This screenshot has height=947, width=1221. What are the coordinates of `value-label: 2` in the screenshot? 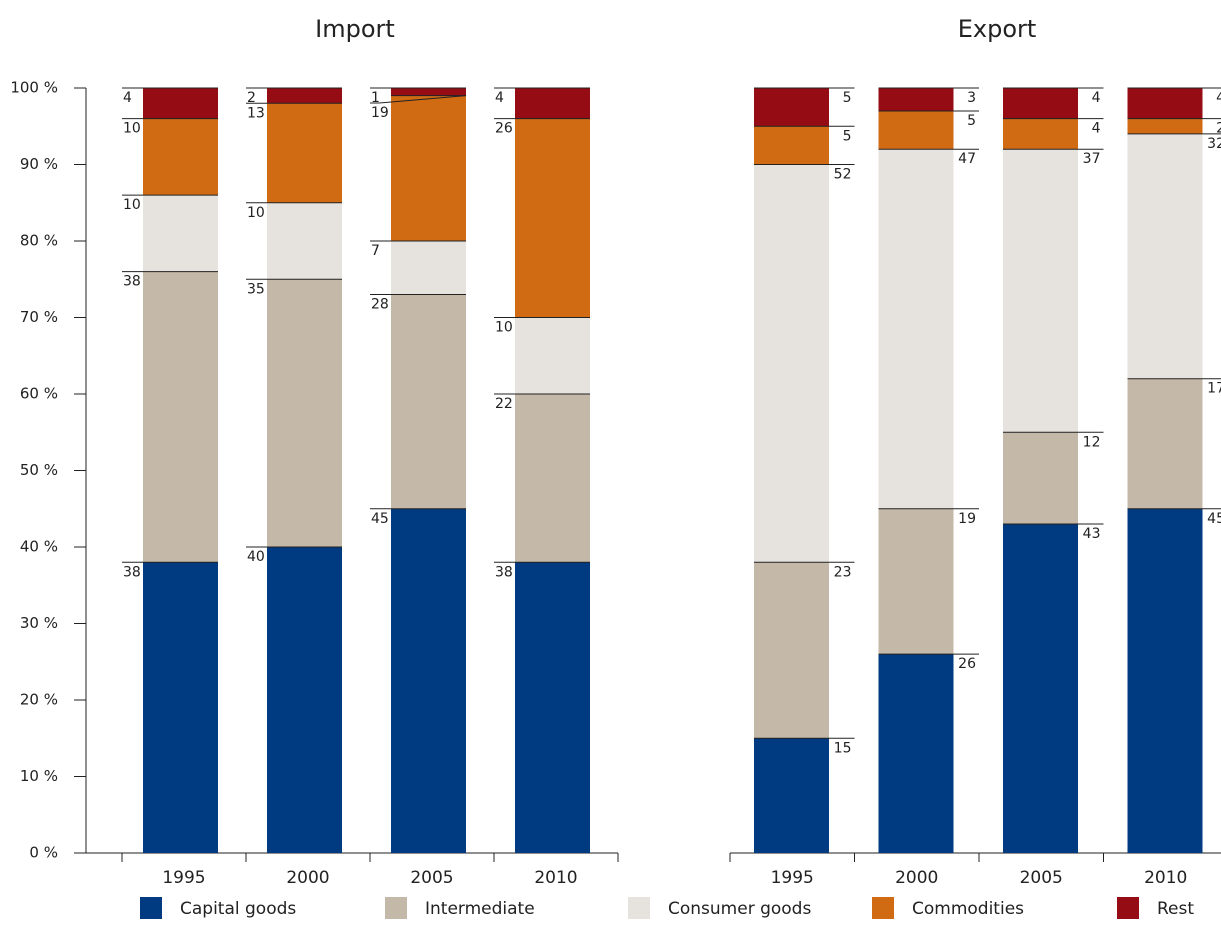 It's located at (251, 98).